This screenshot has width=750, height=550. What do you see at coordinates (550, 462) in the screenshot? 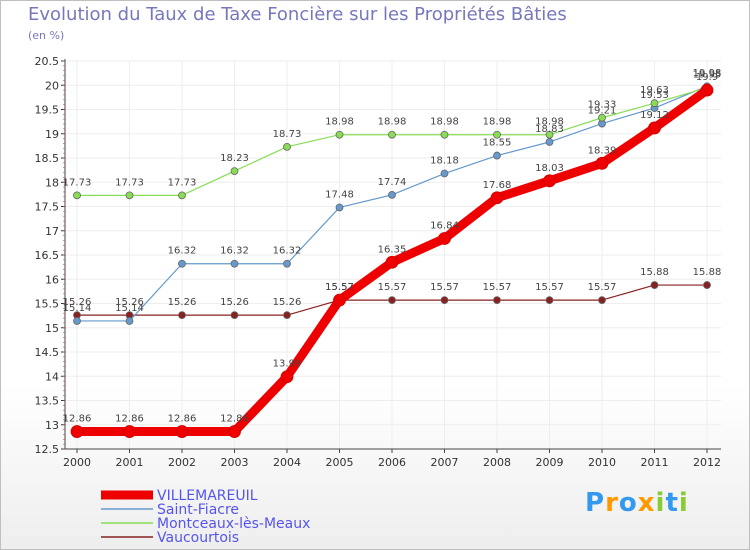
I see `x-tick-label: 2009` at bounding box center [550, 462].